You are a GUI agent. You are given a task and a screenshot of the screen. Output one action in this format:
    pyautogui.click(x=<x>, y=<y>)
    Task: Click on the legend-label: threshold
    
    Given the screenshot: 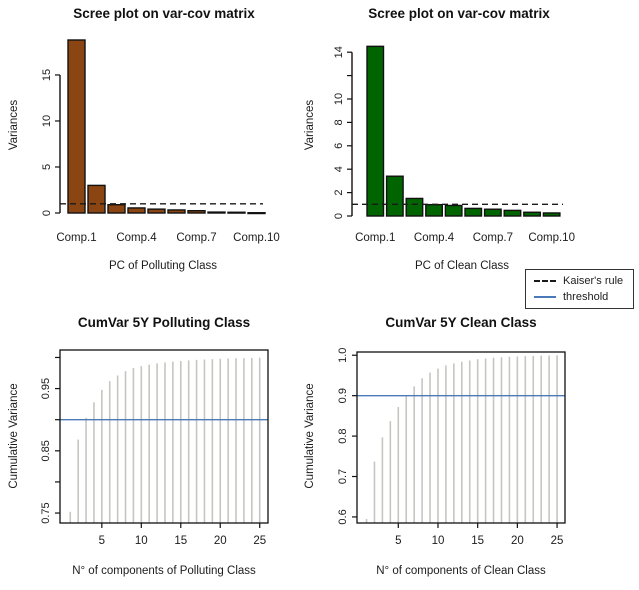 What is the action you would take?
    pyautogui.click(x=586, y=297)
    